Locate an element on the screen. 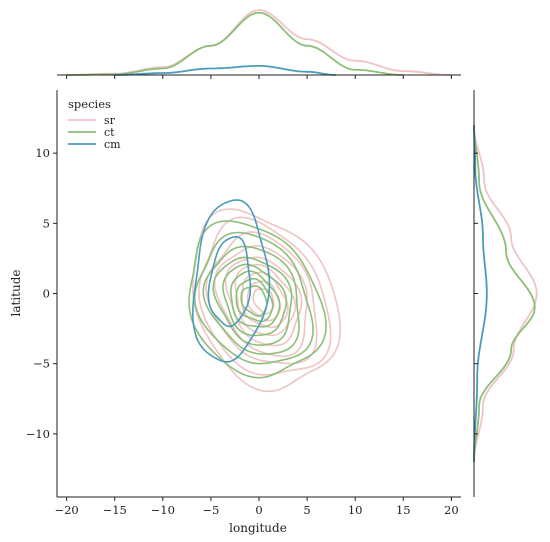  top-marginal is located at coordinates (259, 42).